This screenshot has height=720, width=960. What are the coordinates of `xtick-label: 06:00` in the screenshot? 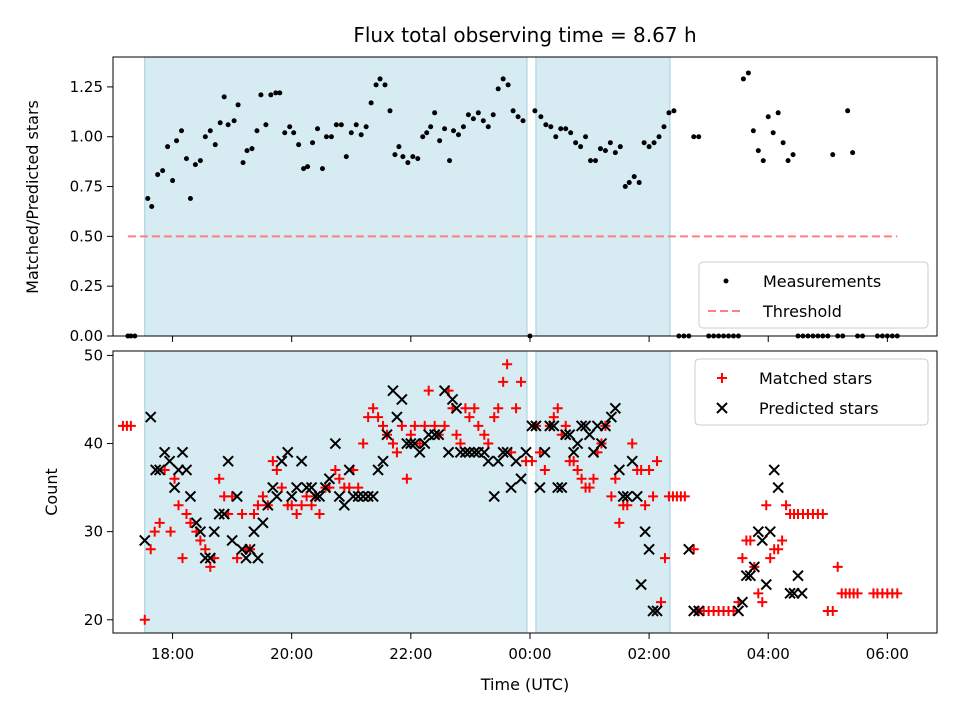 It's located at (887, 654).